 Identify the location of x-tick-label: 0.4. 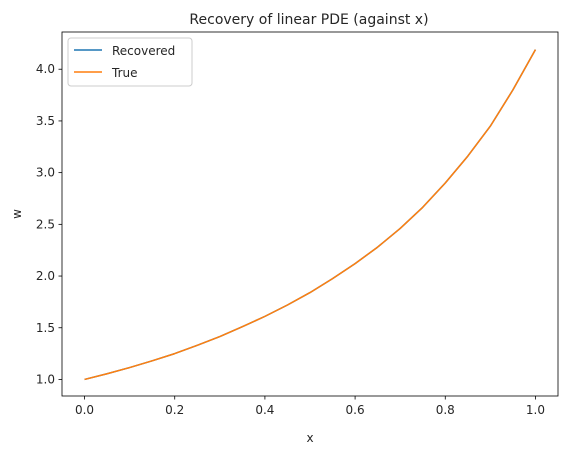
(264, 410).